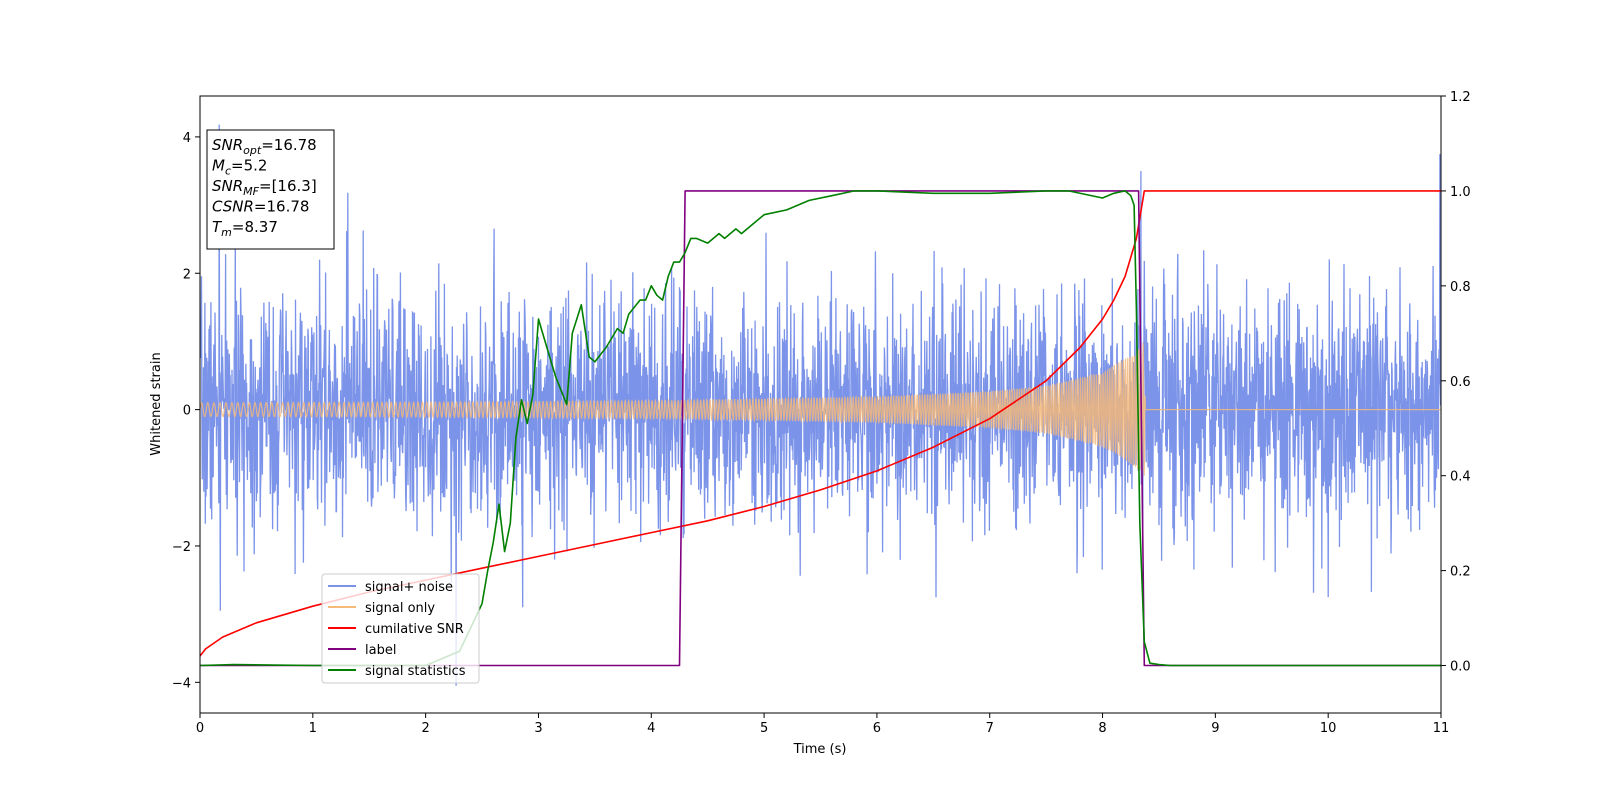  I want to click on y-tick-label-left: 4, so click(187, 138).